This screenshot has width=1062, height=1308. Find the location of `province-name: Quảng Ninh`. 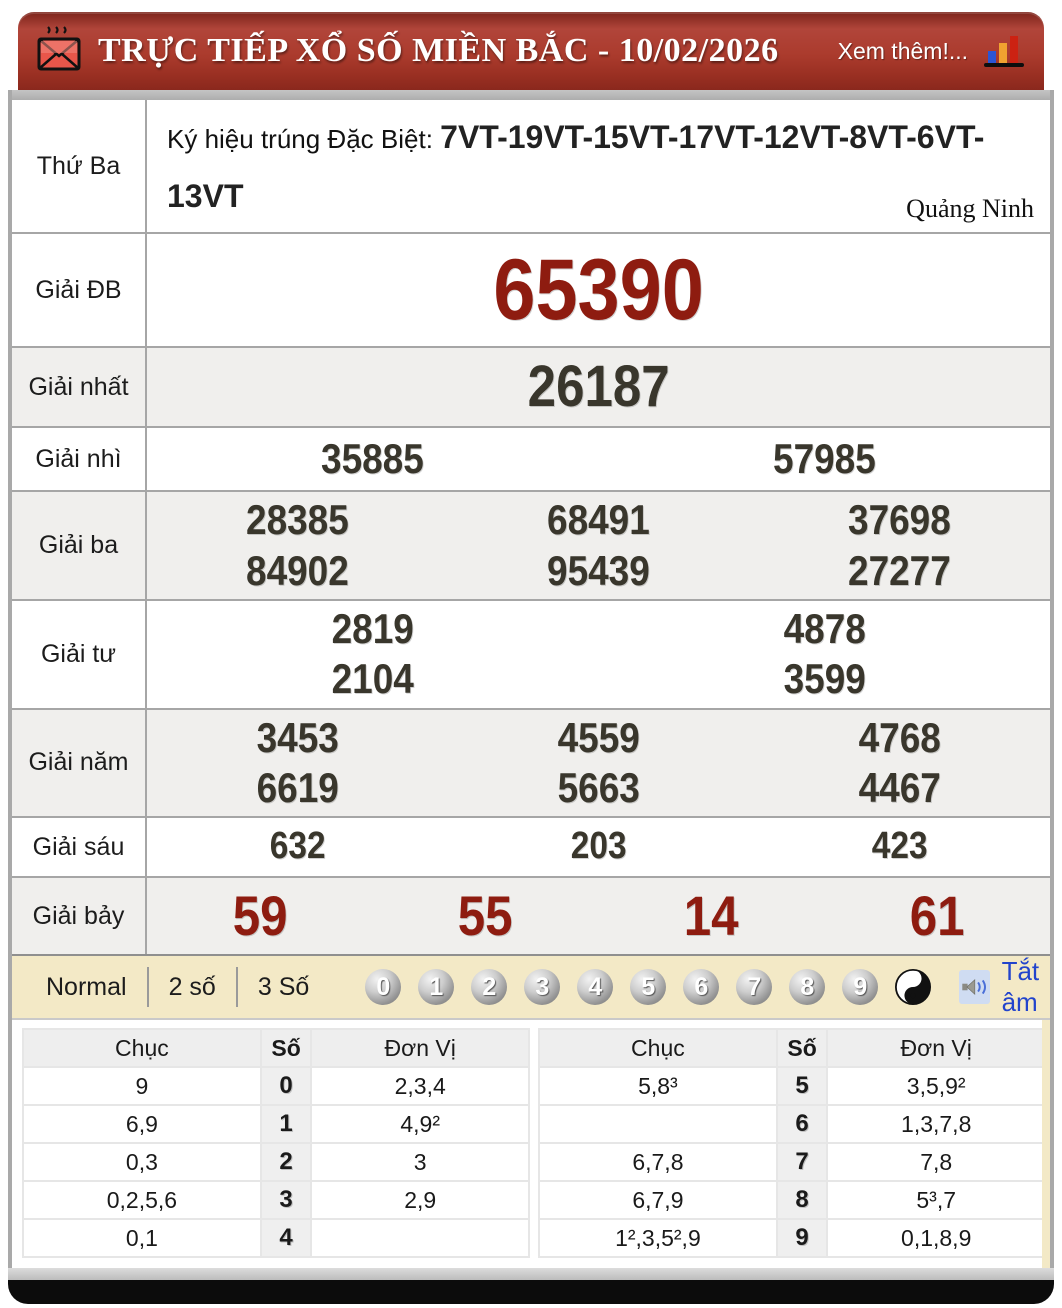

province-name: Quảng Ninh is located at coordinates (970, 209).